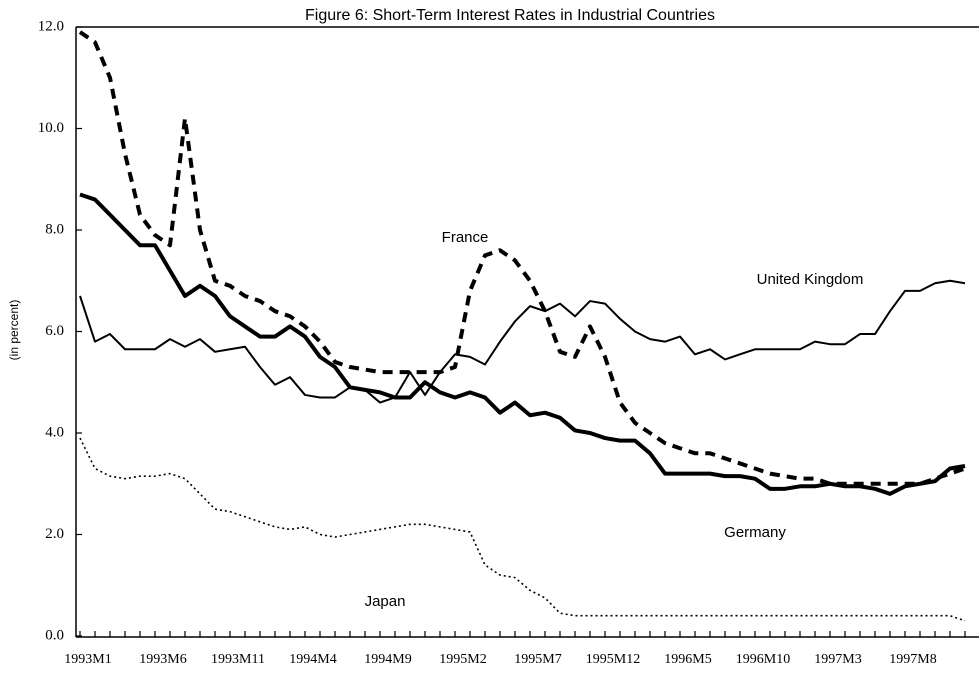 The width and height of the screenshot is (979, 676). I want to click on series-label: Japan, so click(385, 601).